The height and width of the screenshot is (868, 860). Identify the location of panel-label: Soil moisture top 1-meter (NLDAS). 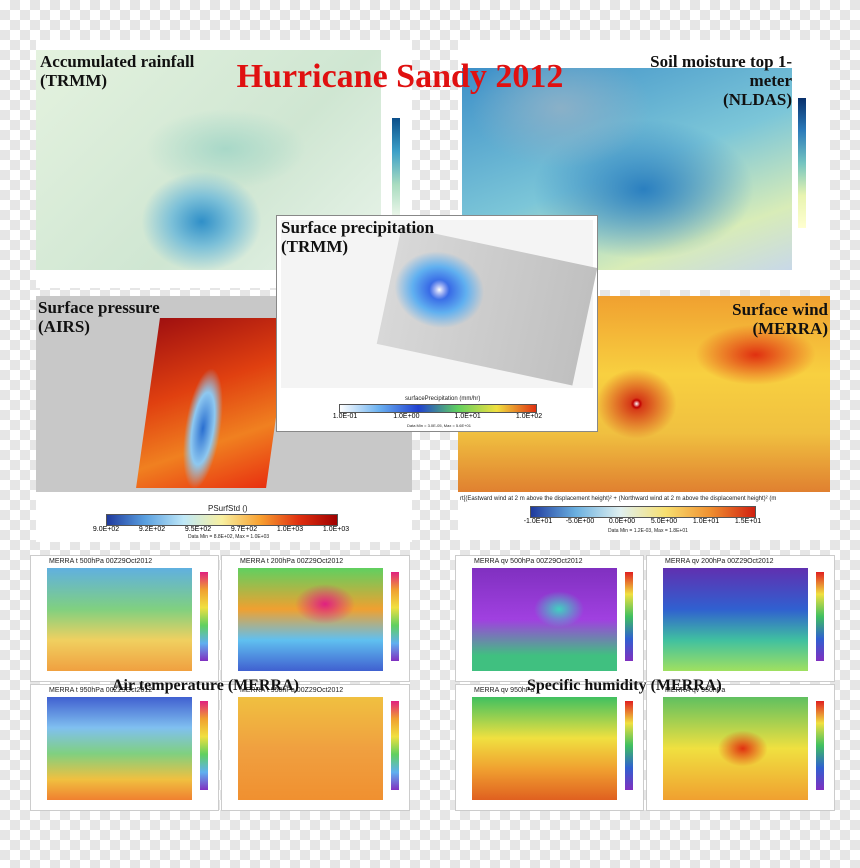
(700, 80).